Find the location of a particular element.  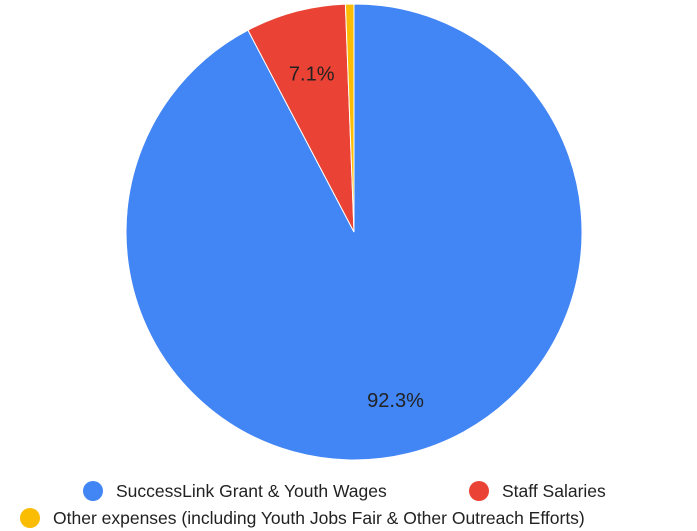

legend-swatch-successlink-grant-youth-wages is located at coordinates (93, 491).